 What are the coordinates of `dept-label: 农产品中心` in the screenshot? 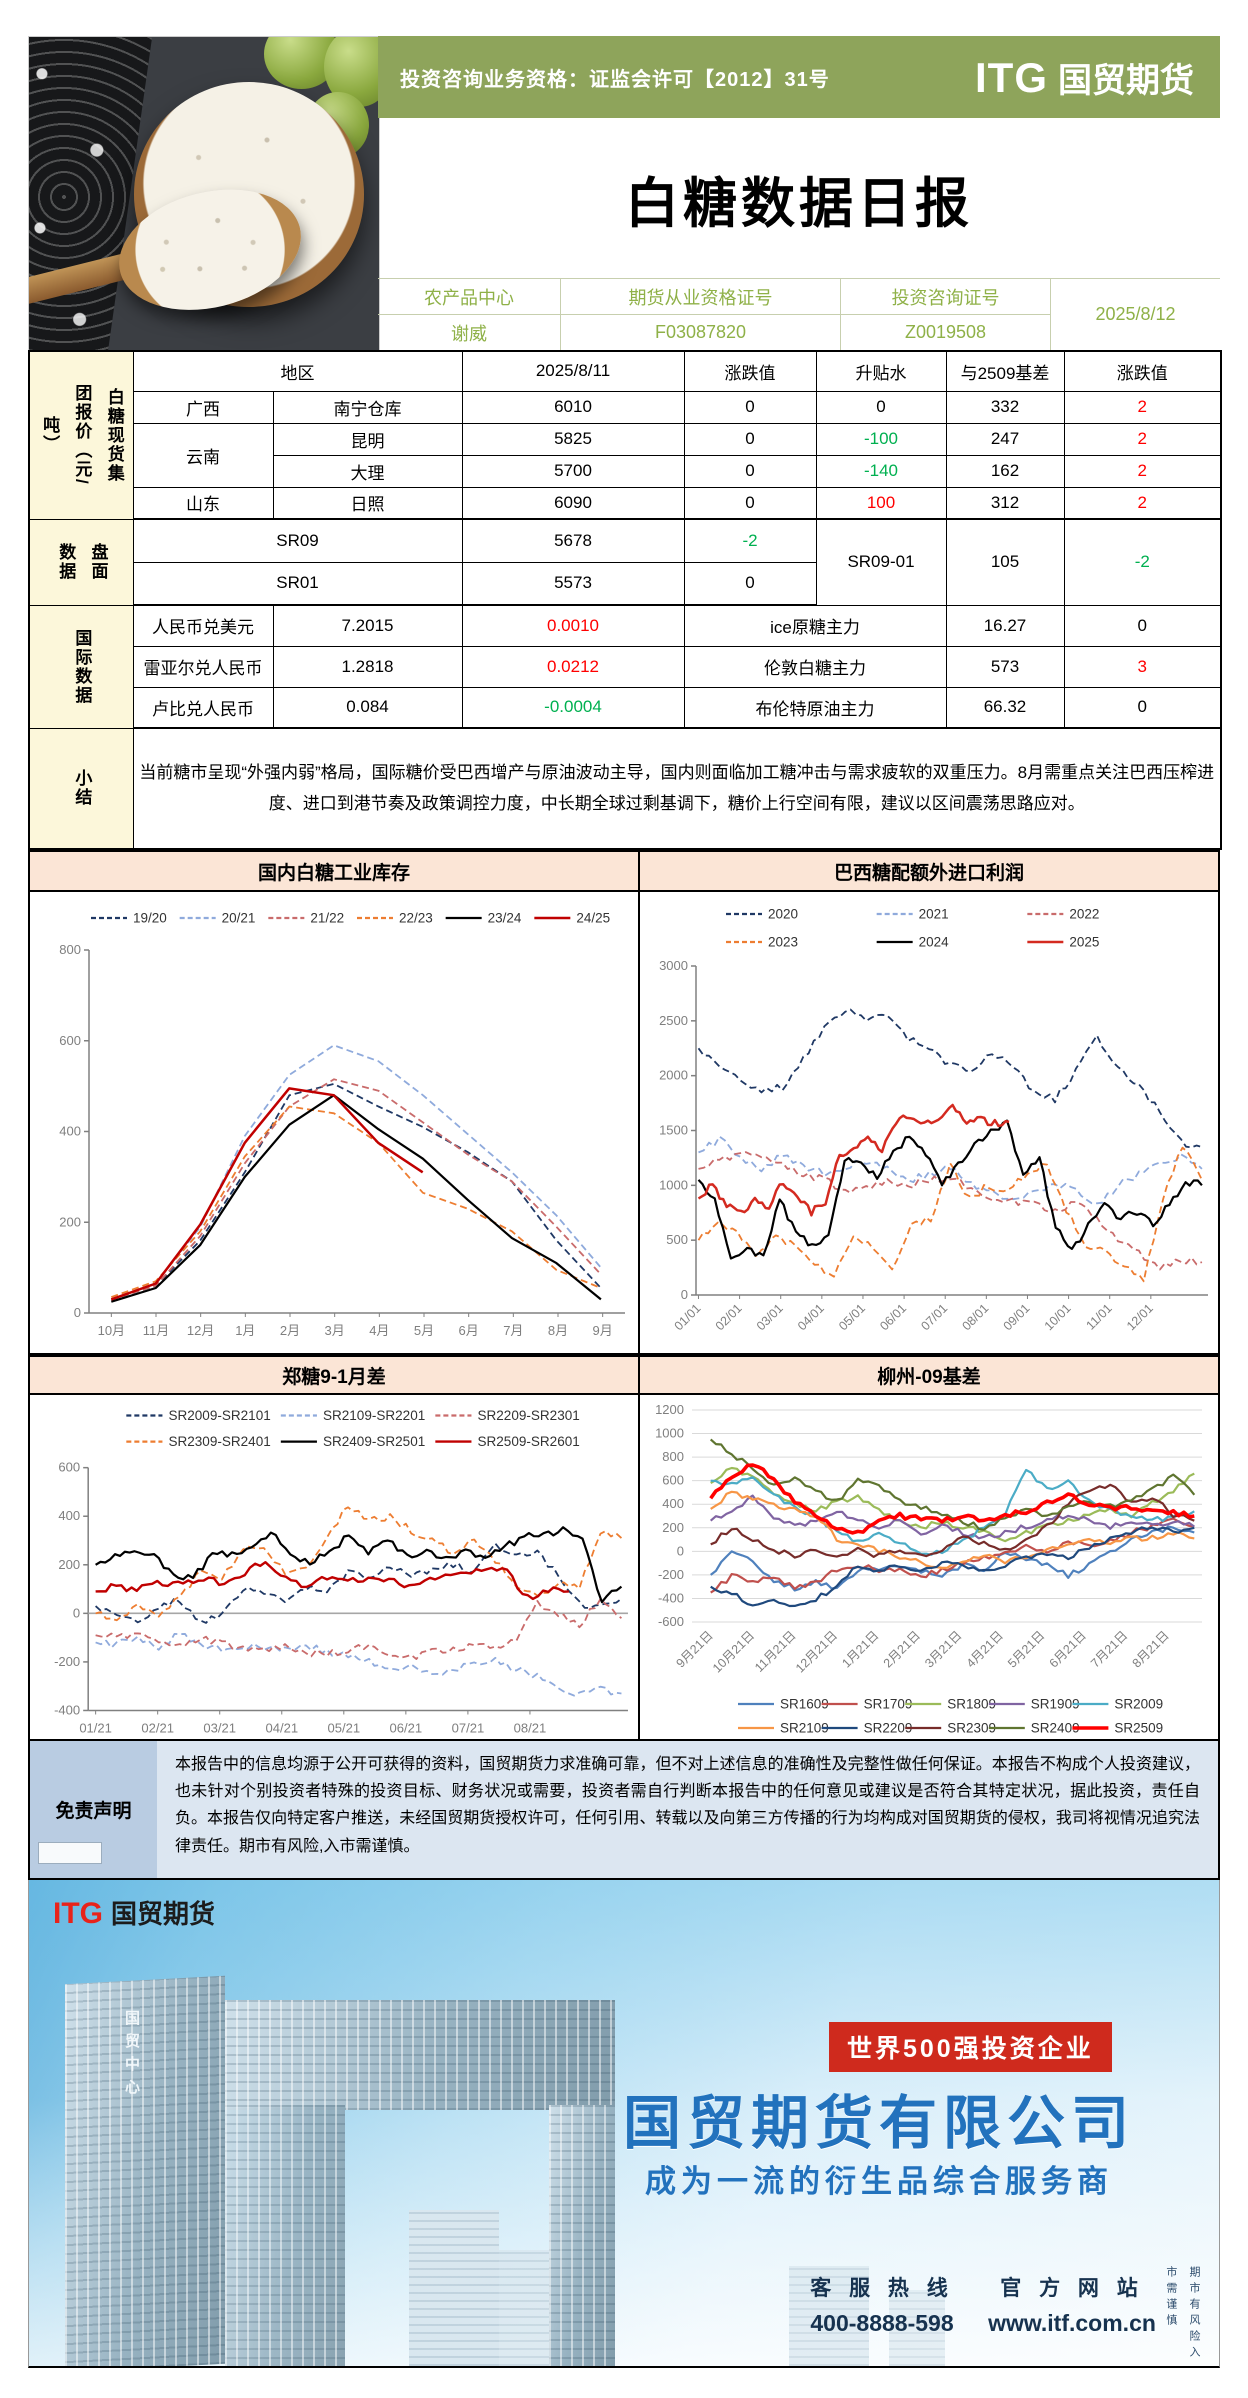 It's located at (469, 296).